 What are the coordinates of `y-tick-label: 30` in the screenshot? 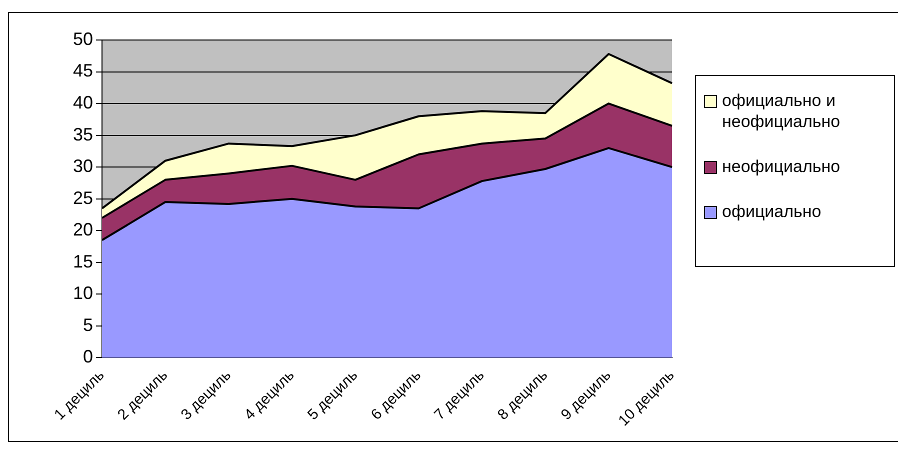 It's located at (83, 166).